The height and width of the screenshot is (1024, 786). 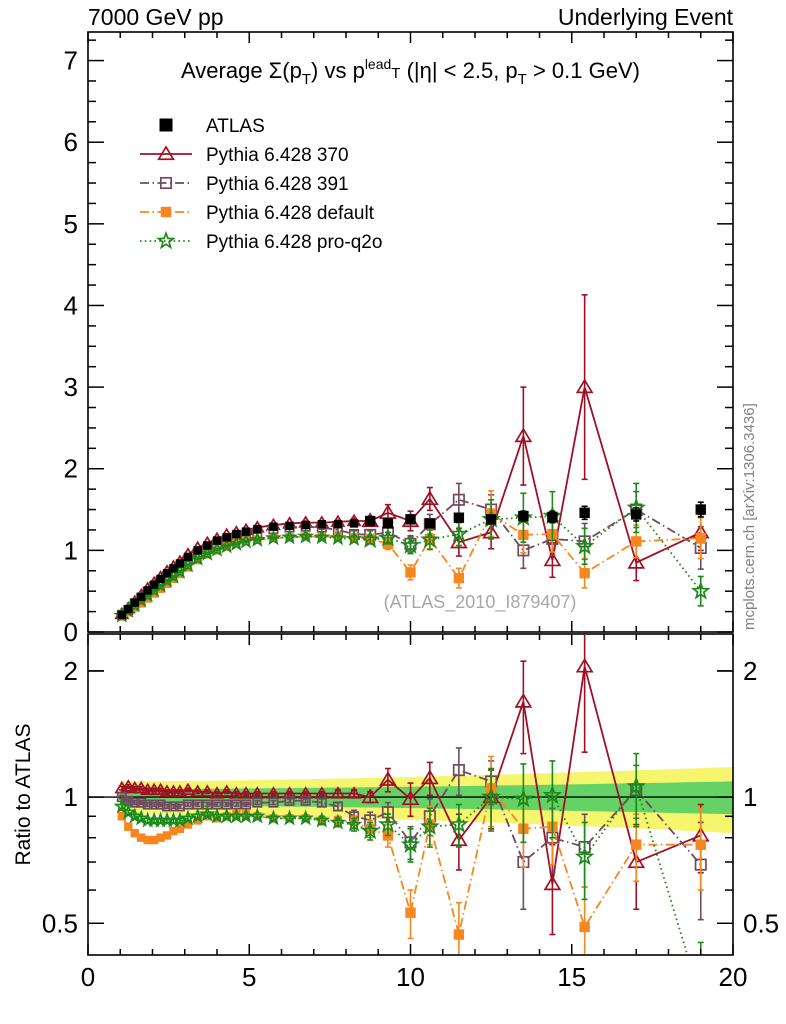 I want to click on legend-entry: Pythia 6.428 391, so click(x=244, y=184).